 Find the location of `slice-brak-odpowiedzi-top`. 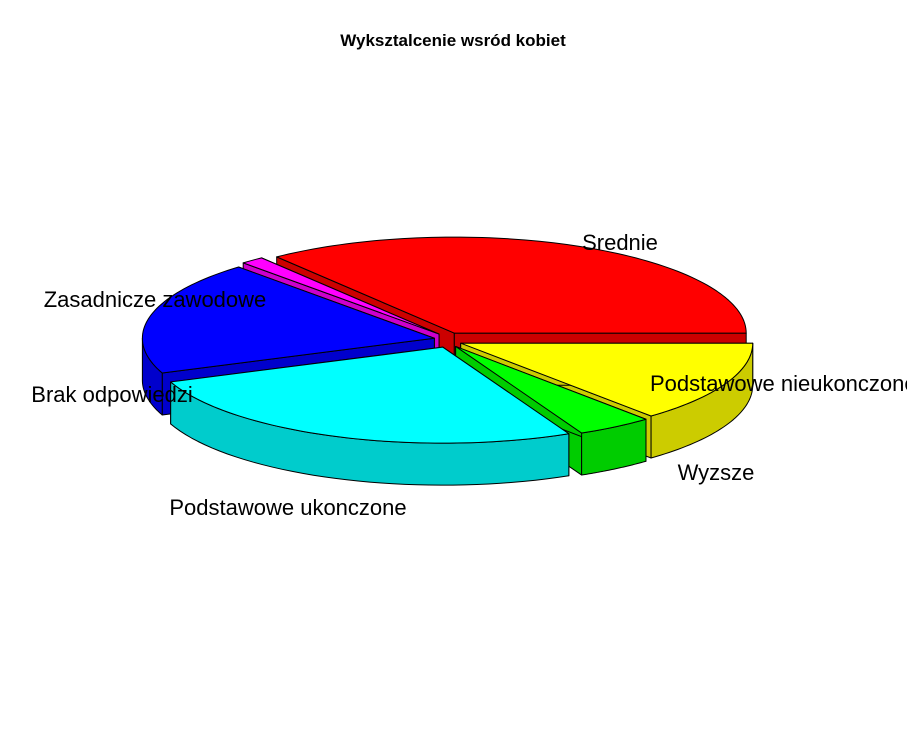

slice-brak-odpowiedzi-top is located at coordinates (551, 389).